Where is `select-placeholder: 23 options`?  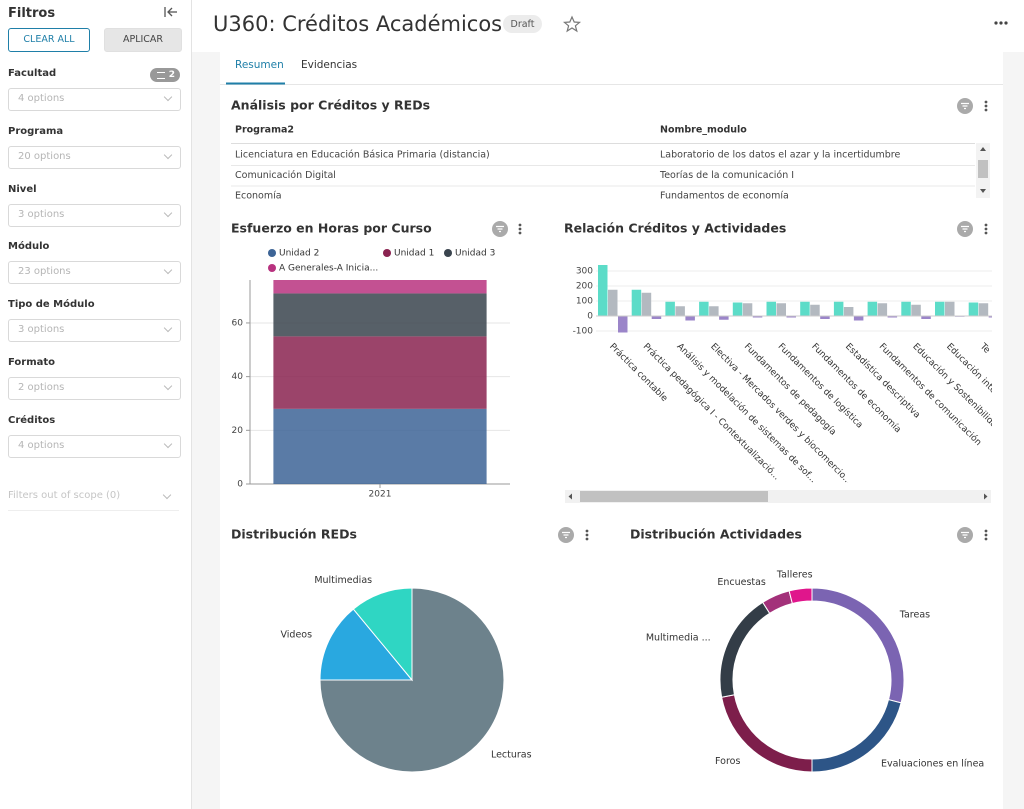 select-placeholder: 23 options is located at coordinates (44, 272).